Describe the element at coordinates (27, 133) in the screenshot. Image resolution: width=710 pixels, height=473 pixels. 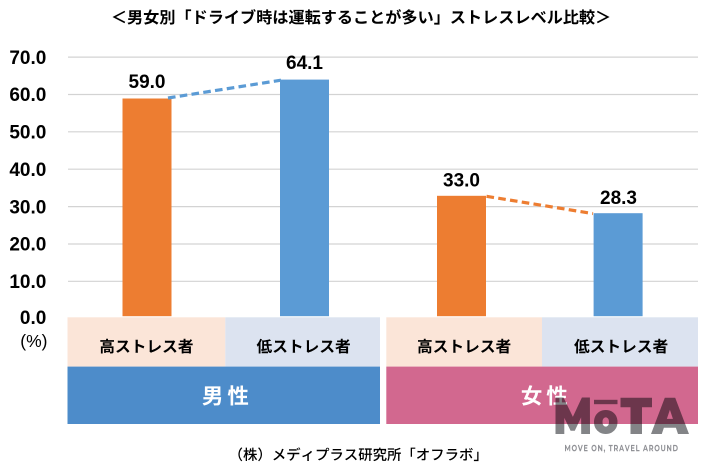
I see `svg-text: 50.0` at that location.